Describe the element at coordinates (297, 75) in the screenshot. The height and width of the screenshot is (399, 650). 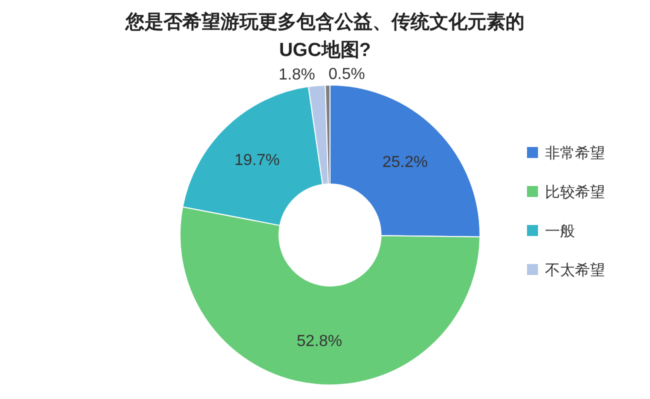
I see `data-label: 1.8%` at that location.